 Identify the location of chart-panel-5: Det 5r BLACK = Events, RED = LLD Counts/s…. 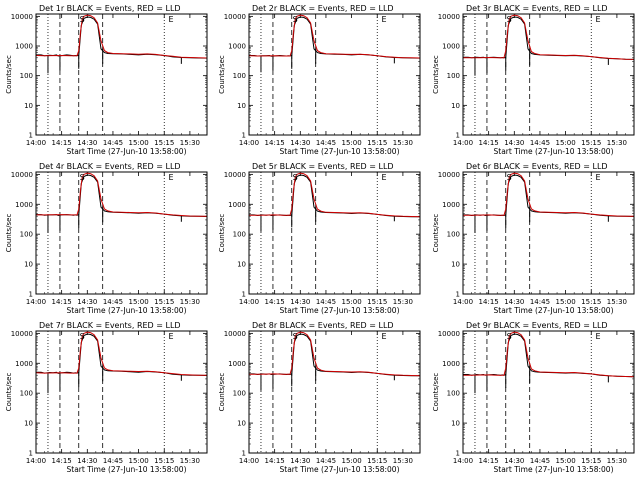
(319, 238).